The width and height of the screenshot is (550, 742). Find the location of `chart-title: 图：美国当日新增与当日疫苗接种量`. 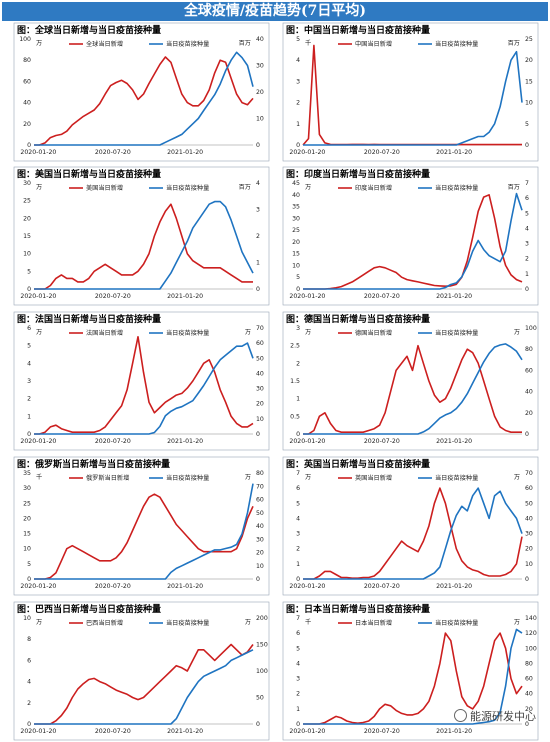

chart-title: 图：美国当日新增与当日疫苗接种量 is located at coordinates (89, 174).